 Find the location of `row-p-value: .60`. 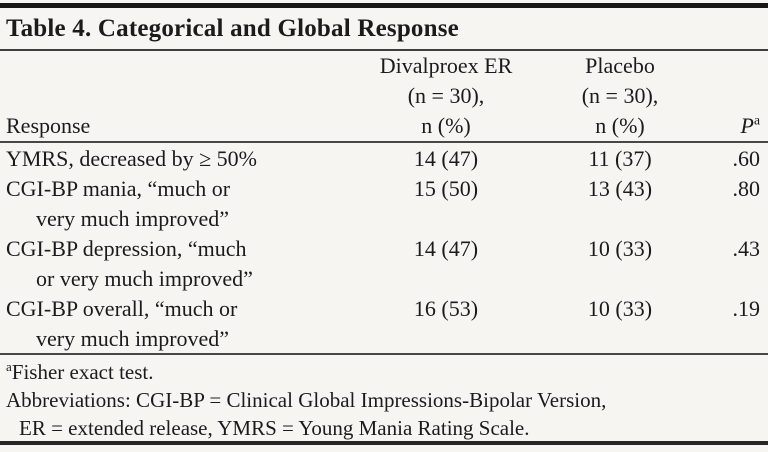

row-p-value: .60 is located at coordinates (746, 158).